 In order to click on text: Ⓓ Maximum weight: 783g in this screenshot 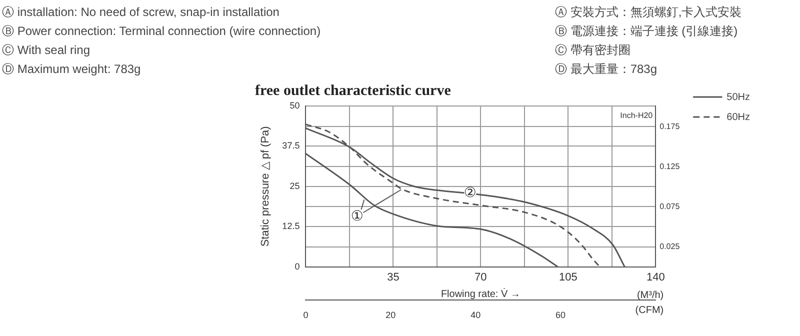, I will do `click(72, 69)`.